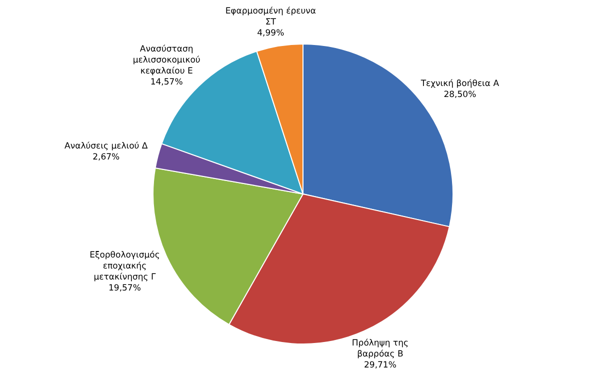 Image resolution: width=605 pixels, height=379 pixels. I want to click on data-label: 28,50%, so click(460, 95).